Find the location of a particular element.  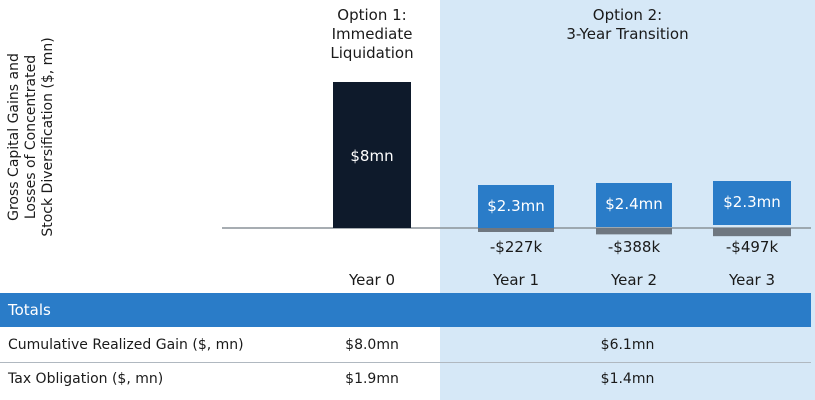

x-tick-label: Year 1 is located at coordinates (516, 280).